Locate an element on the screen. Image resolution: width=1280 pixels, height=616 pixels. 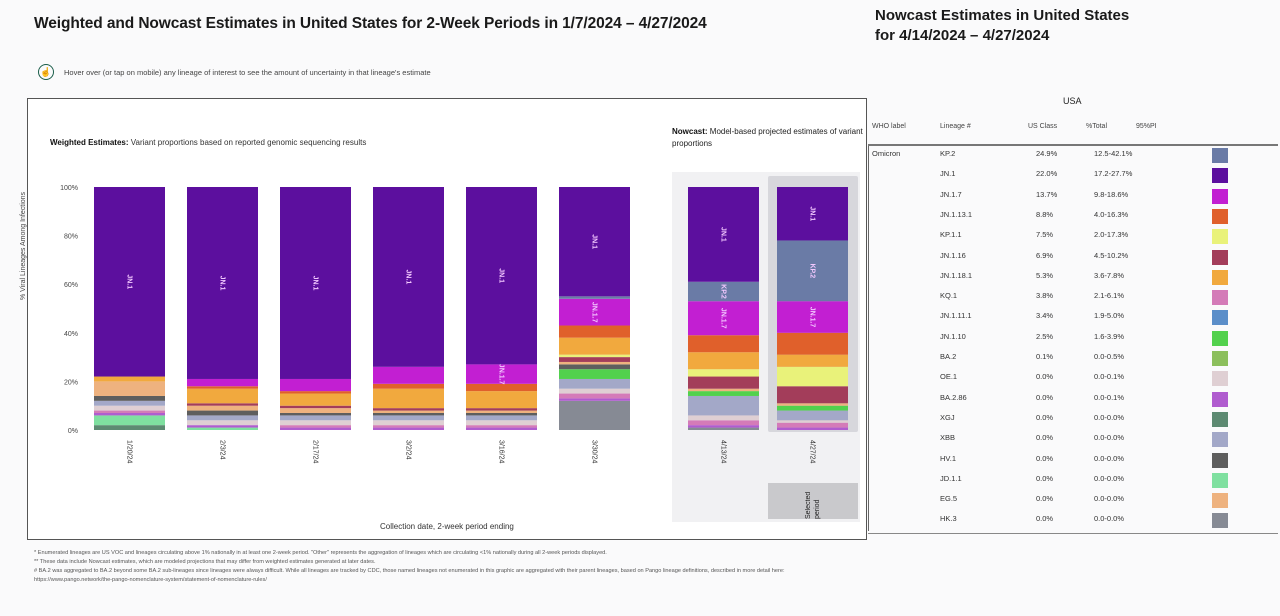
bar-stack-1-20-24: JN.1 is located at coordinates (129, 308).